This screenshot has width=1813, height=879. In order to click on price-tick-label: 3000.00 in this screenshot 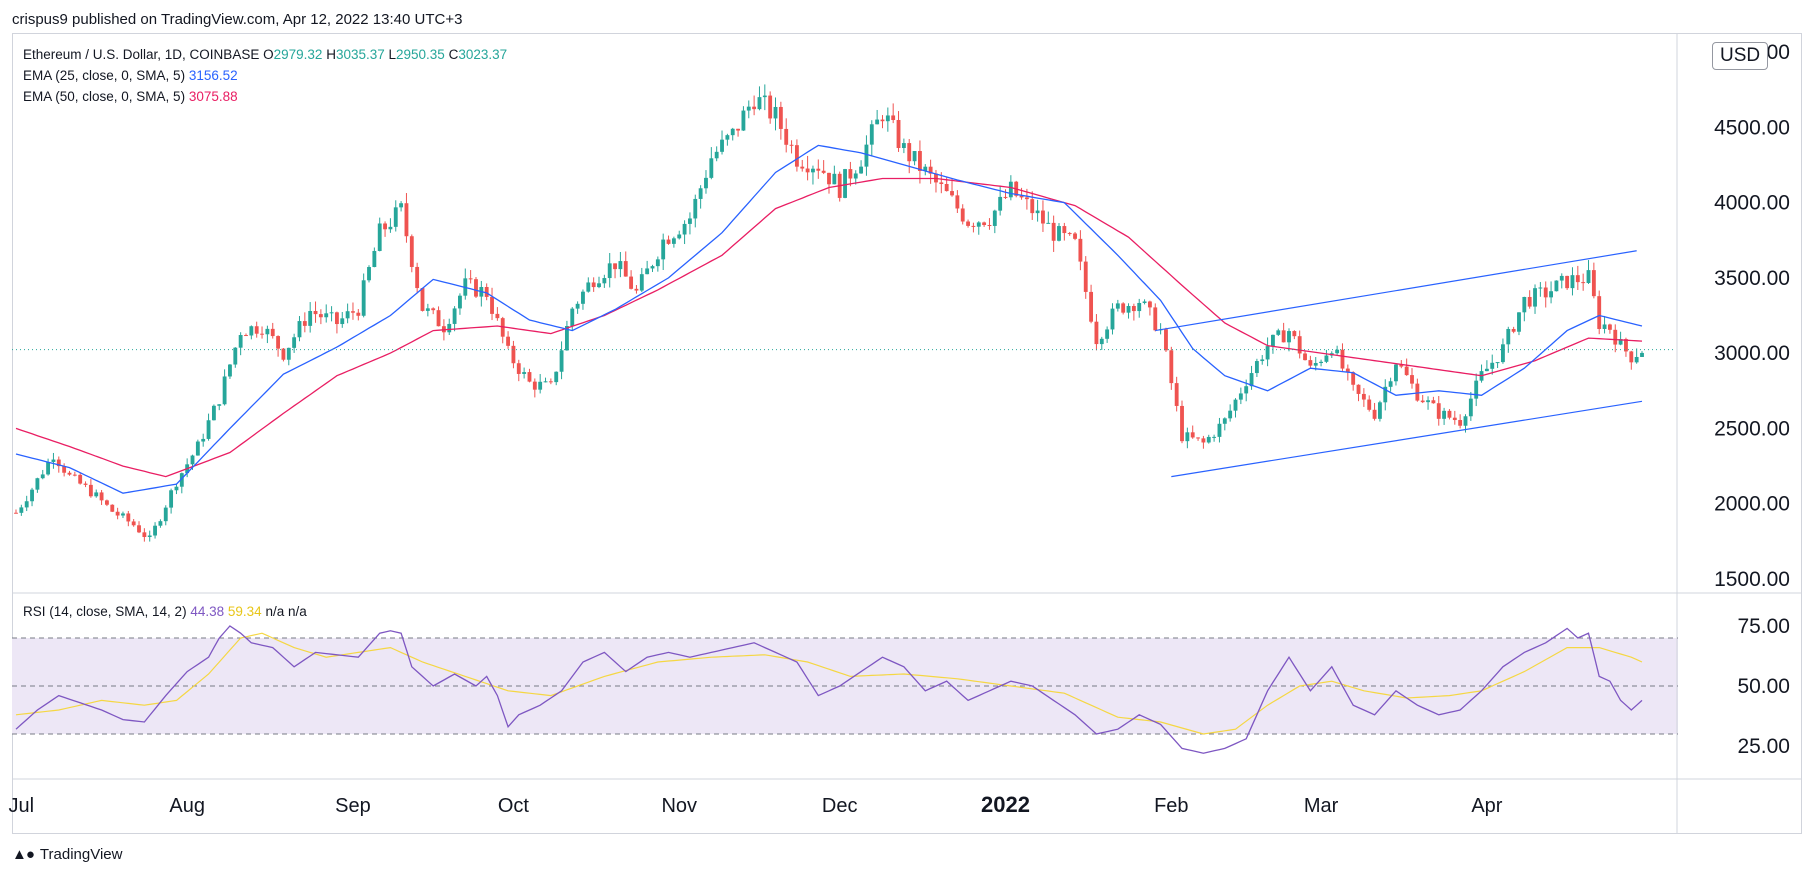, I will do `click(1752, 353)`.